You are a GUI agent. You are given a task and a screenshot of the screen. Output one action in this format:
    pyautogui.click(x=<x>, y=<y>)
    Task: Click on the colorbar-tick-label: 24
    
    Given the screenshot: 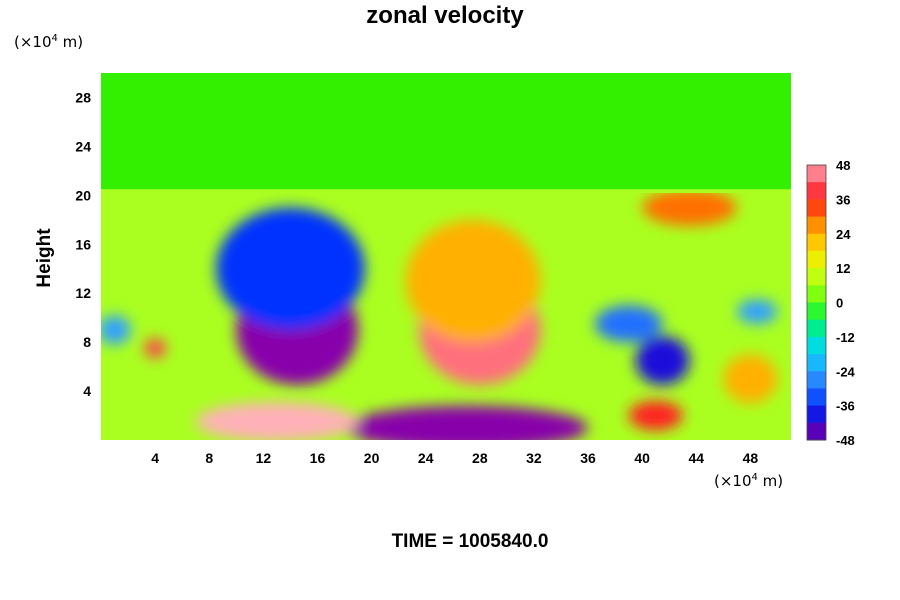 What is the action you would take?
    pyautogui.click(x=843, y=234)
    